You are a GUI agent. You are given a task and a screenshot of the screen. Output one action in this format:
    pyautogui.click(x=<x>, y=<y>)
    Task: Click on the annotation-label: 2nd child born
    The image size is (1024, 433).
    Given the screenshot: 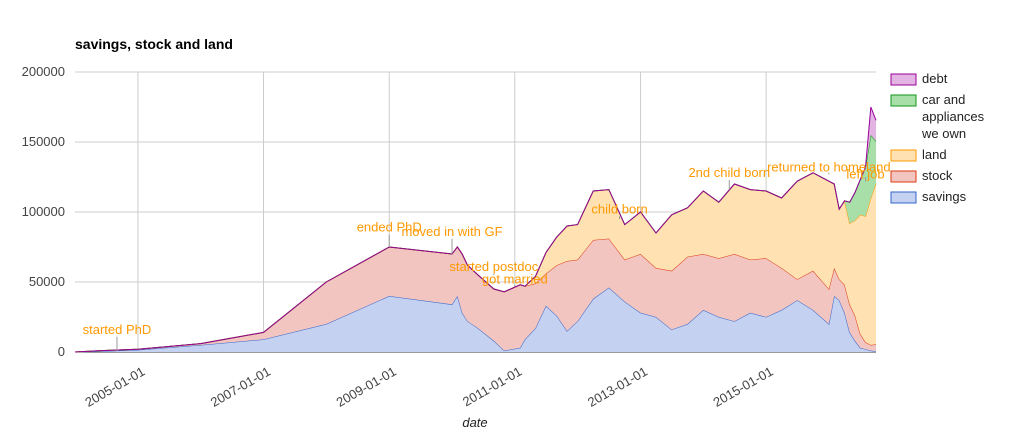 What is the action you would take?
    pyautogui.click(x=729, y=172)
    